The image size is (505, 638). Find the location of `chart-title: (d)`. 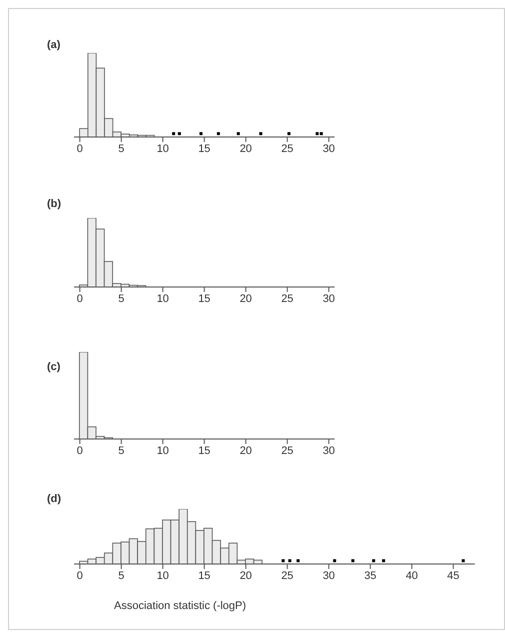

chart-title: (d) is located at coordinates (54, 499).